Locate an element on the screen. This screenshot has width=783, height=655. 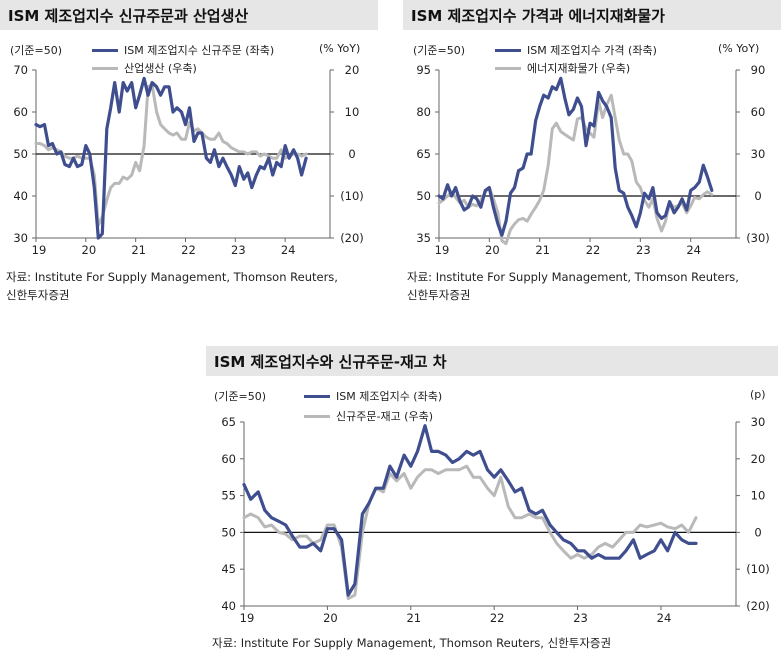
y-left-tick-label: 80 is located at coordinates (423, 112).